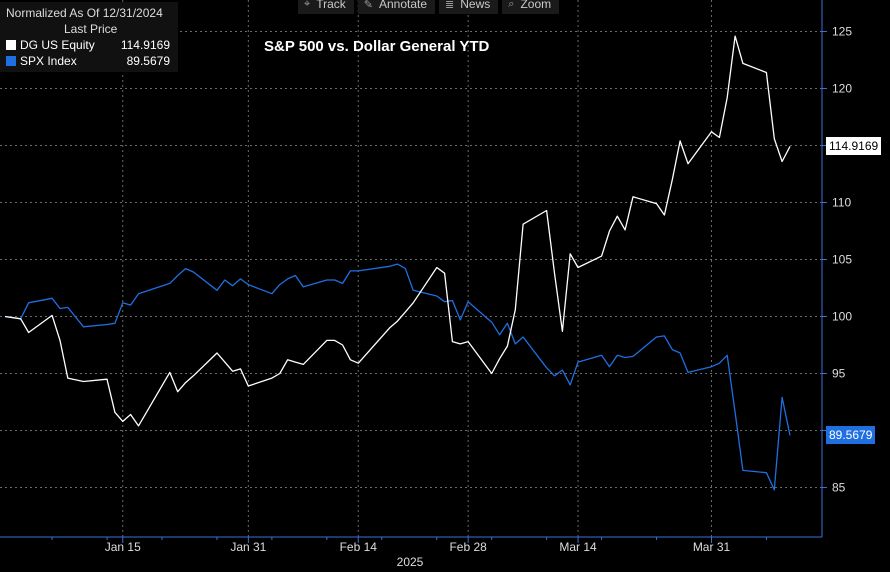 This screenshot has width=890, height=572. Describe the element at coordinates (475, 5) in the screenshot. I see `news-label: News` at that location.